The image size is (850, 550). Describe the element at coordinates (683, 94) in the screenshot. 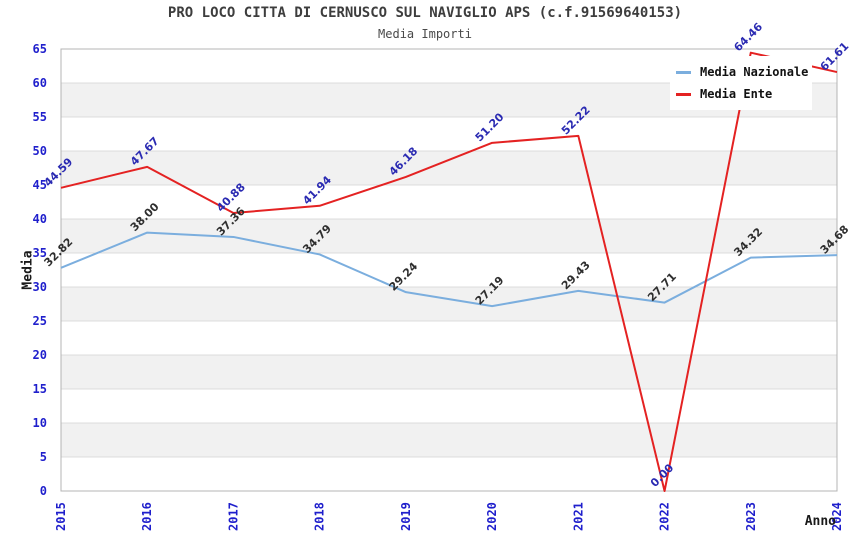

I see `media-ente-line-swatch` at that location.